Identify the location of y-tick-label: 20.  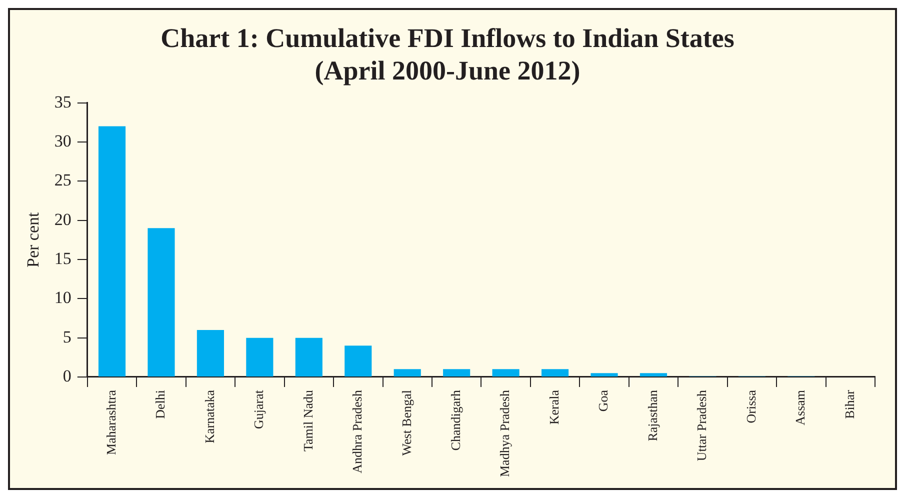
(63, 219).